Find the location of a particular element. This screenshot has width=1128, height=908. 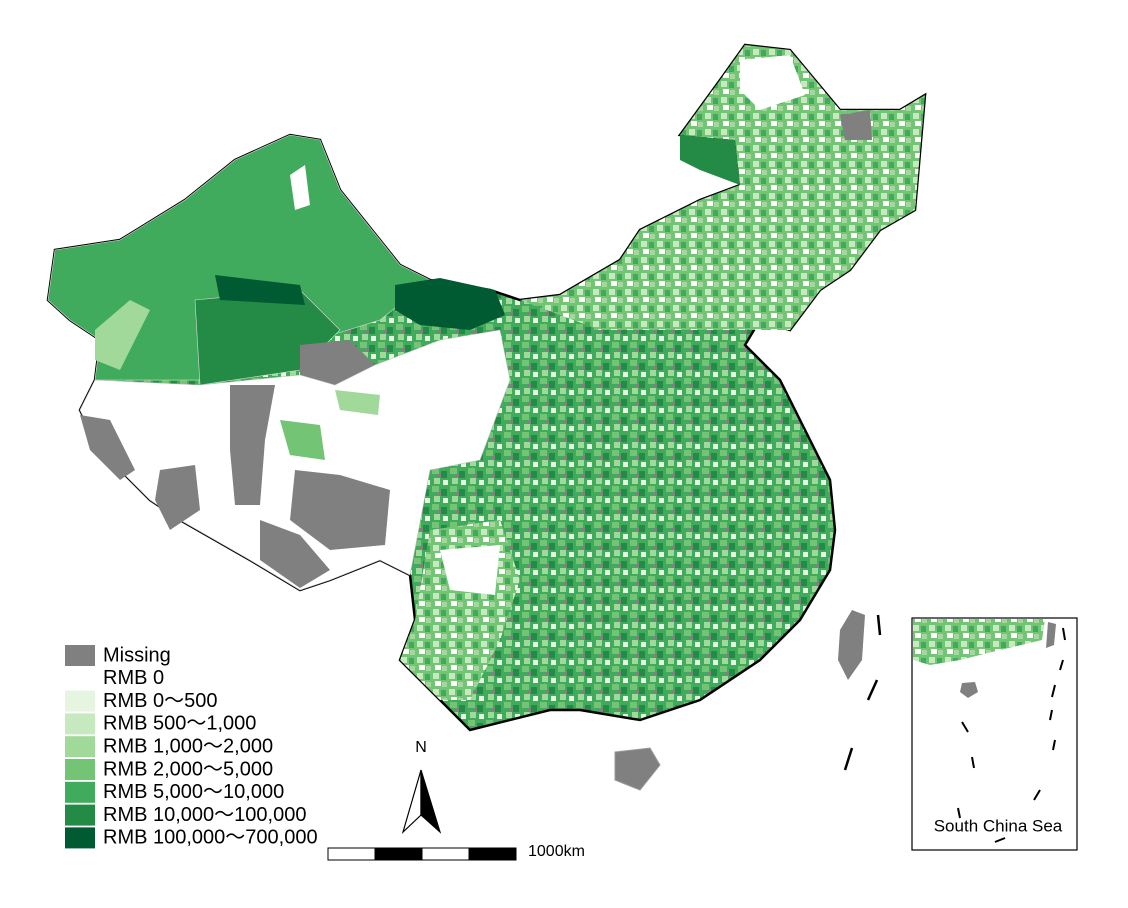

legend-label: RMB 1,000～2,000 is located at coordinates (188, 746).